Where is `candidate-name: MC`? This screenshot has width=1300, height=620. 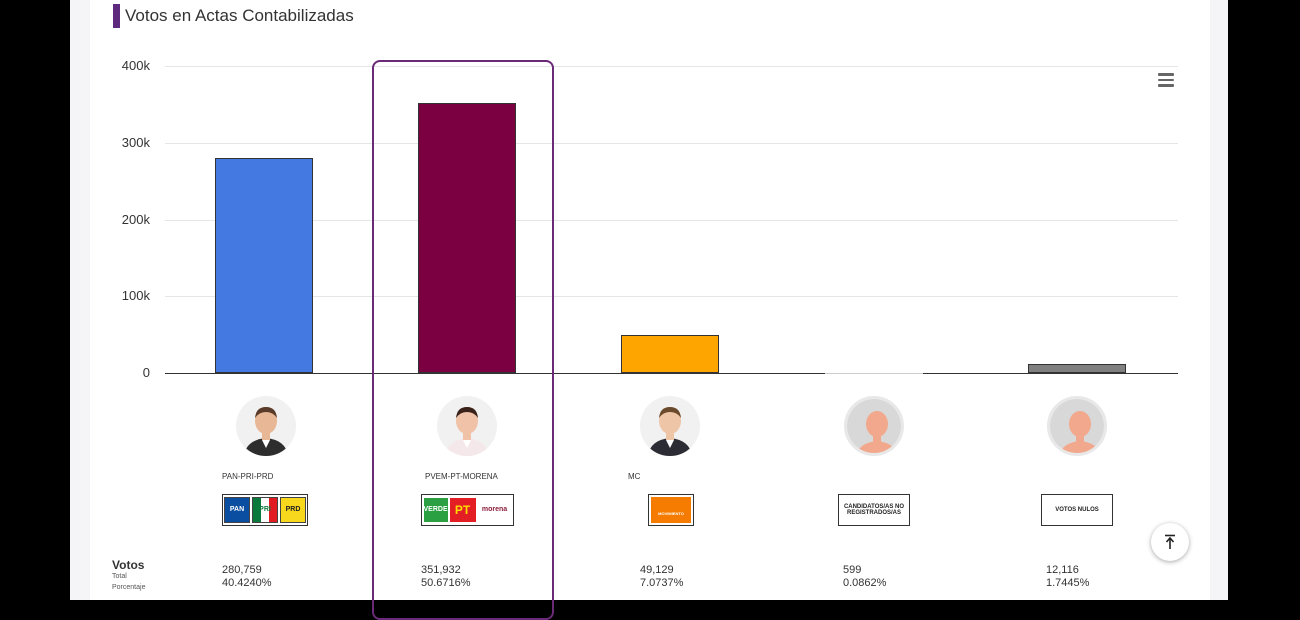 candidate-name: MC is located at coordinates (634, 476).